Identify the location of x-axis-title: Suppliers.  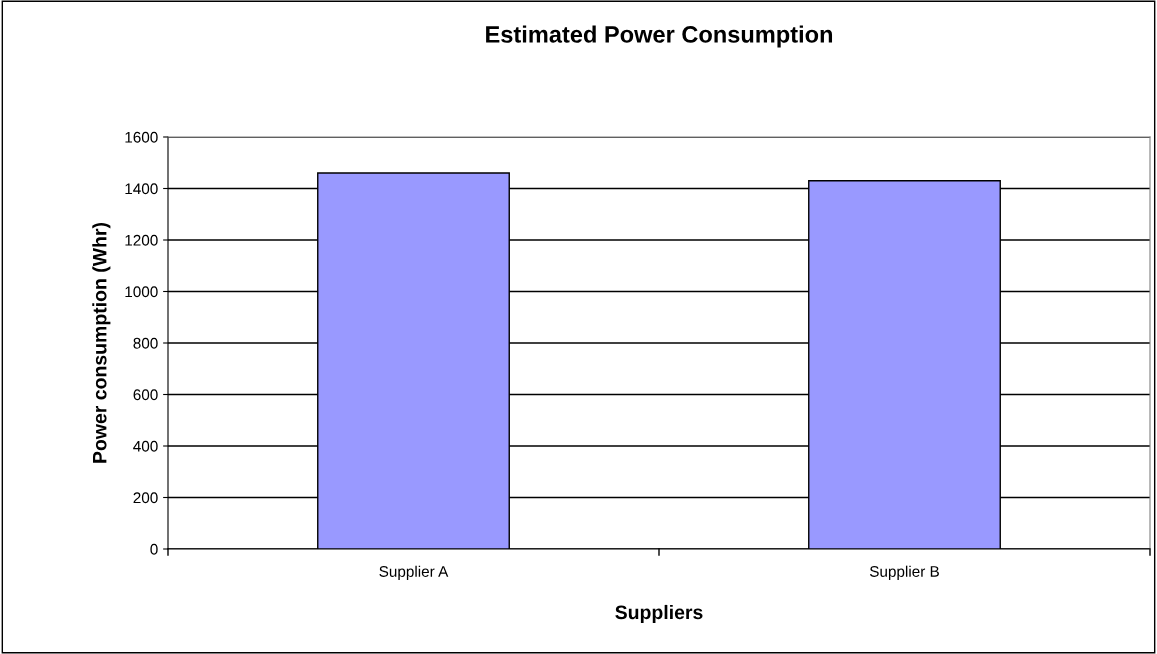
(659, 614).